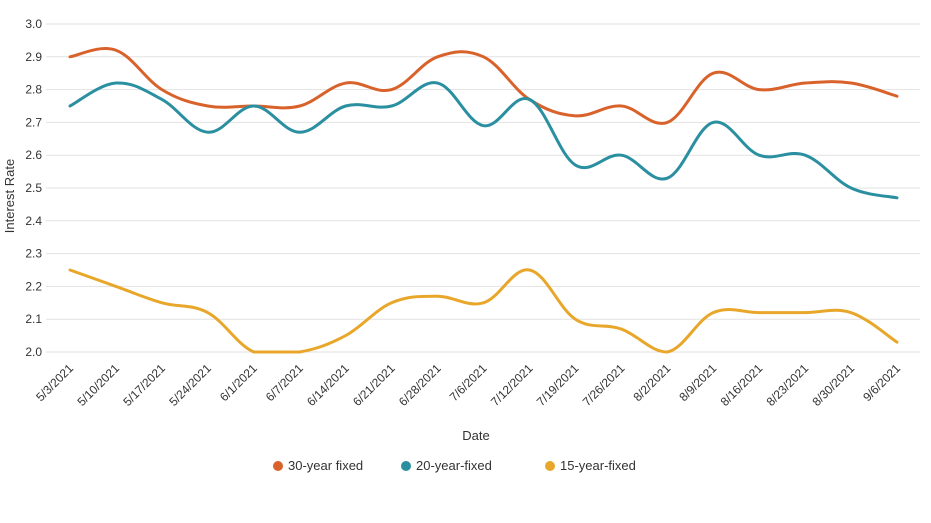  Describe the element at coordinates (144, 385) in the screenshot. I see `x-tick-label: 5/17/2021` at that location.